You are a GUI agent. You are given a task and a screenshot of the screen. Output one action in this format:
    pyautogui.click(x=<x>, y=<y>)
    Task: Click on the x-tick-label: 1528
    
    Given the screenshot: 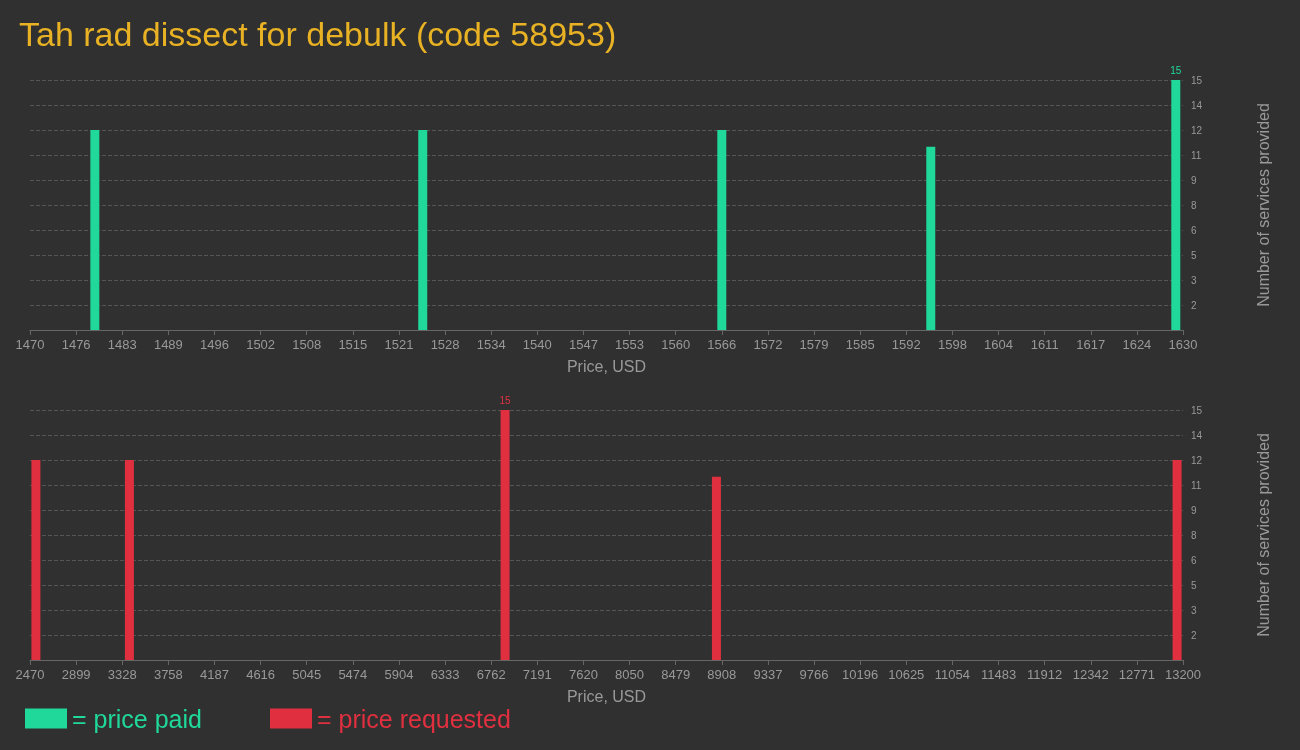 What is the action you would take?
    pyautogui.click(x=445, y=344)
    